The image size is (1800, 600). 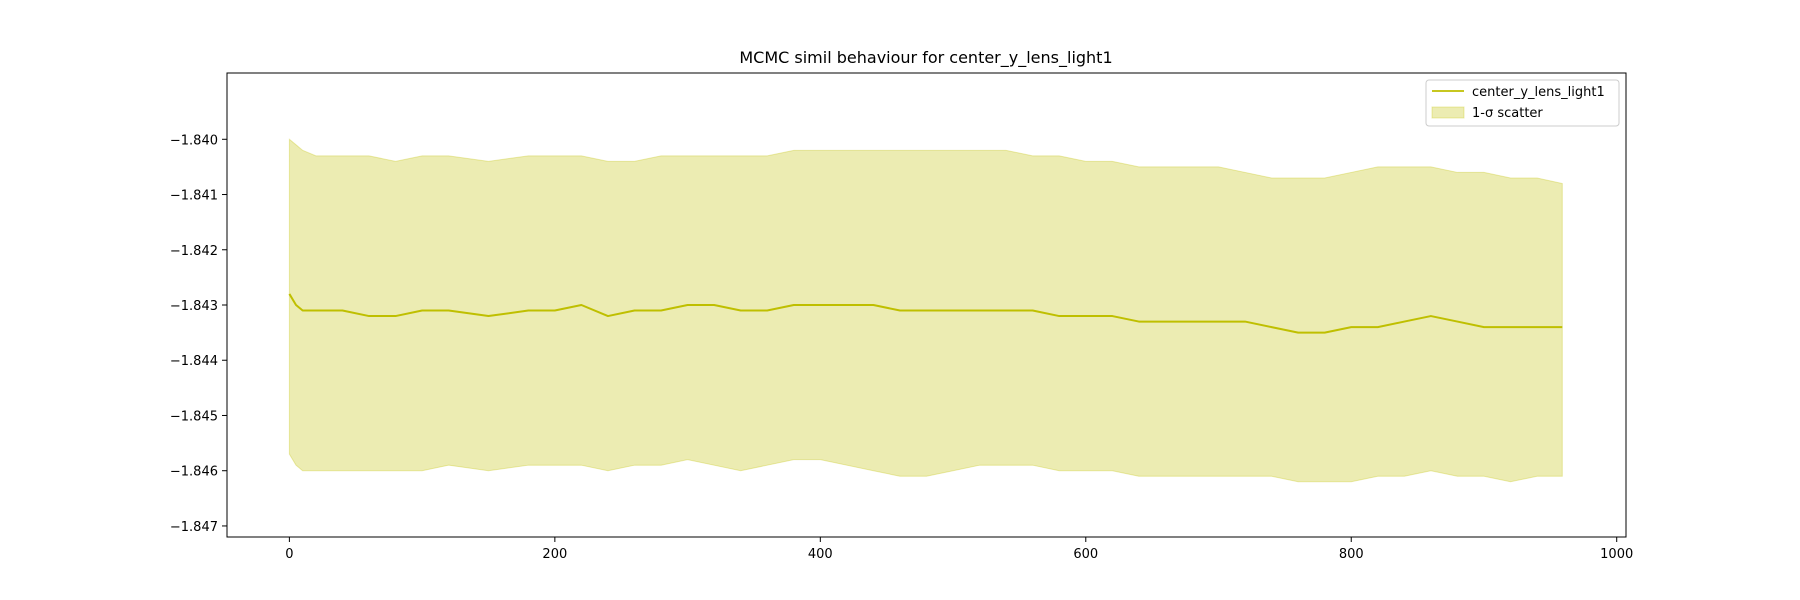 What do you see at coordinates (1448, 112) in the screenshot?
I see `legend-band-swatch` at bounding box center [1448, 112].